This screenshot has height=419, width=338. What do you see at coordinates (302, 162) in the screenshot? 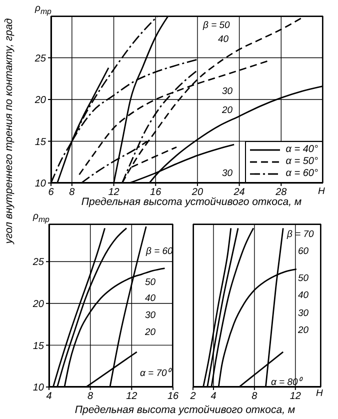
I see `legend-label: α = 50°` at bounding box center [302, 162].